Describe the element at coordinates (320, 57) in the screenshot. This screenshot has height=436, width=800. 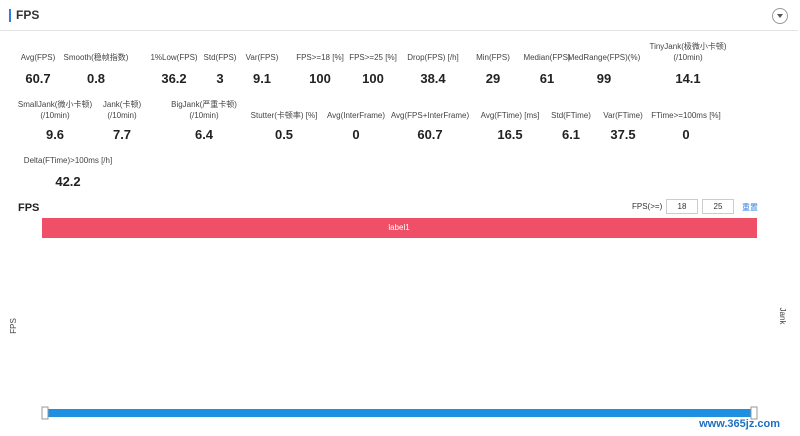
I see `metric-label: FPS>=18 [%]` at that location.